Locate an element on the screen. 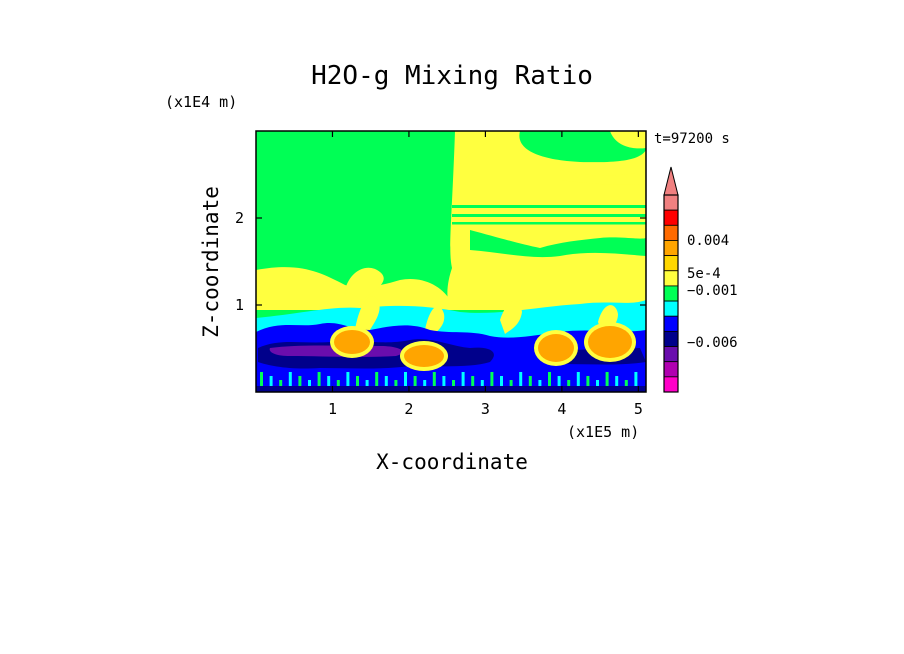  plume-c is located at coordinates (511, 317).